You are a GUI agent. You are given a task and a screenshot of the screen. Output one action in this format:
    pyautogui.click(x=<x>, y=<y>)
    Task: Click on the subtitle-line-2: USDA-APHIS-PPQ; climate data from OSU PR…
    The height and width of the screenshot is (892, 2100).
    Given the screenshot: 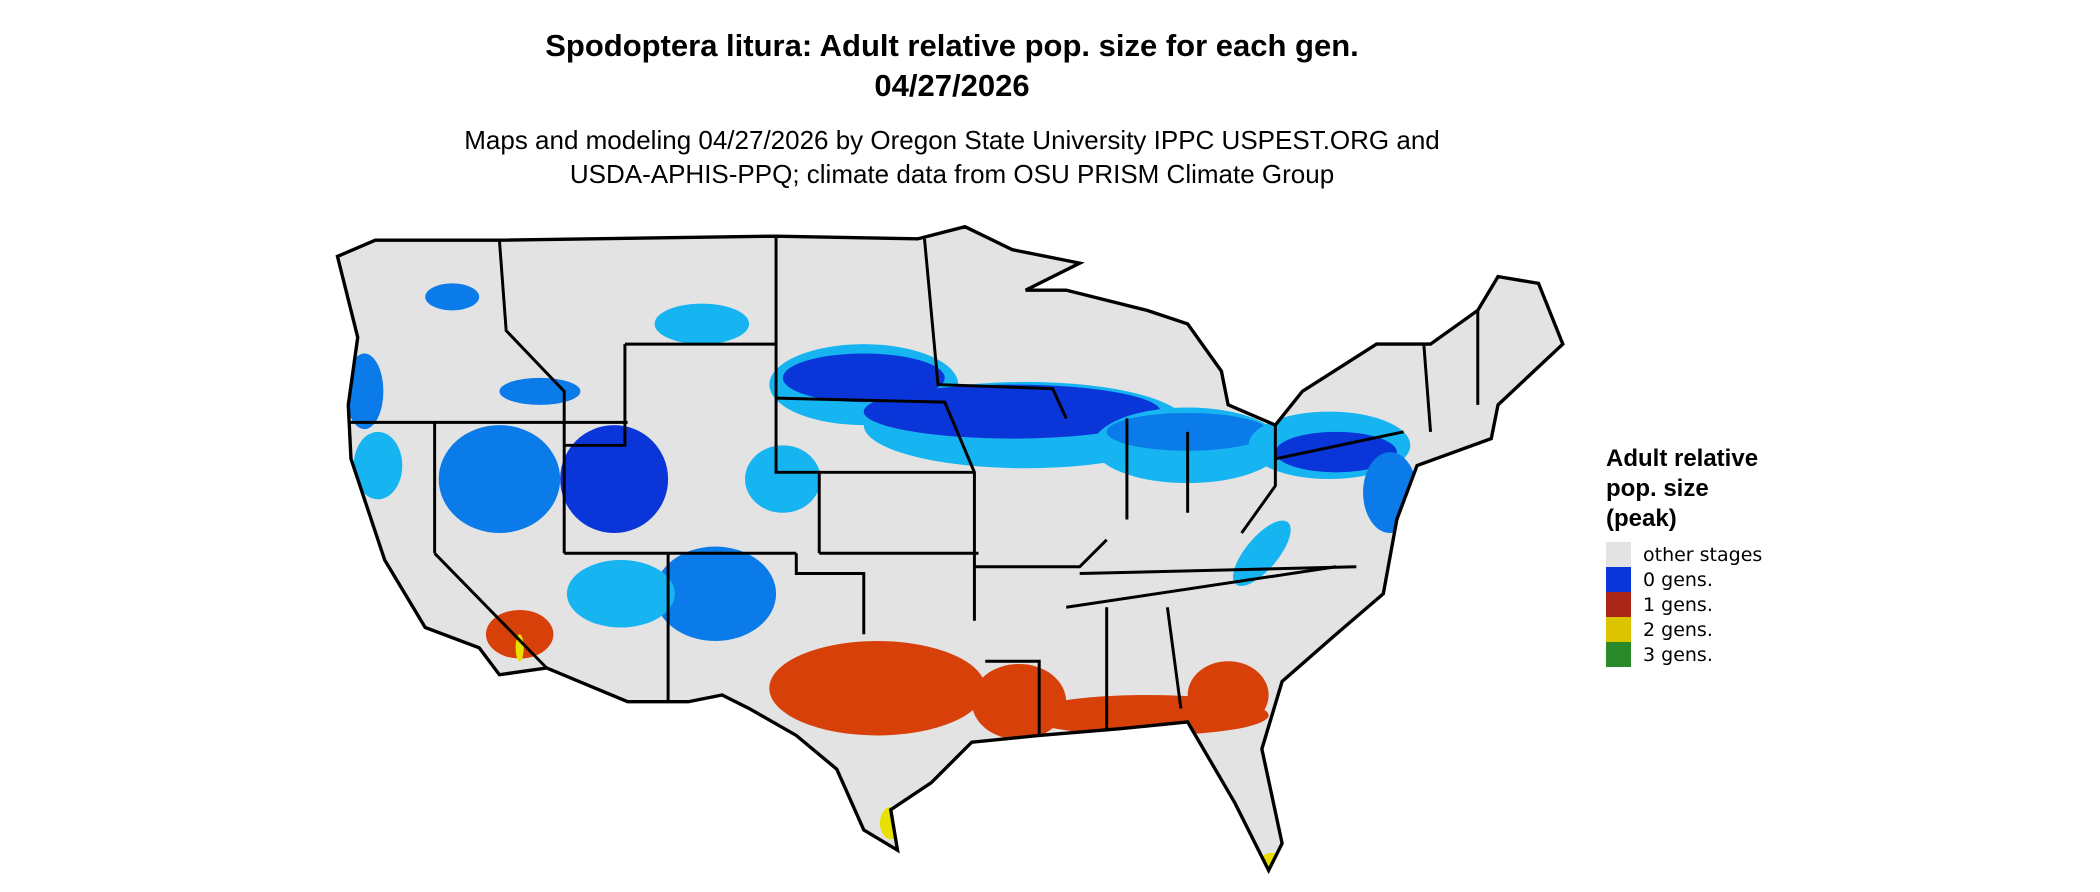 What is the action you would take?
    pyautogui.click(x=952, y=174)
    